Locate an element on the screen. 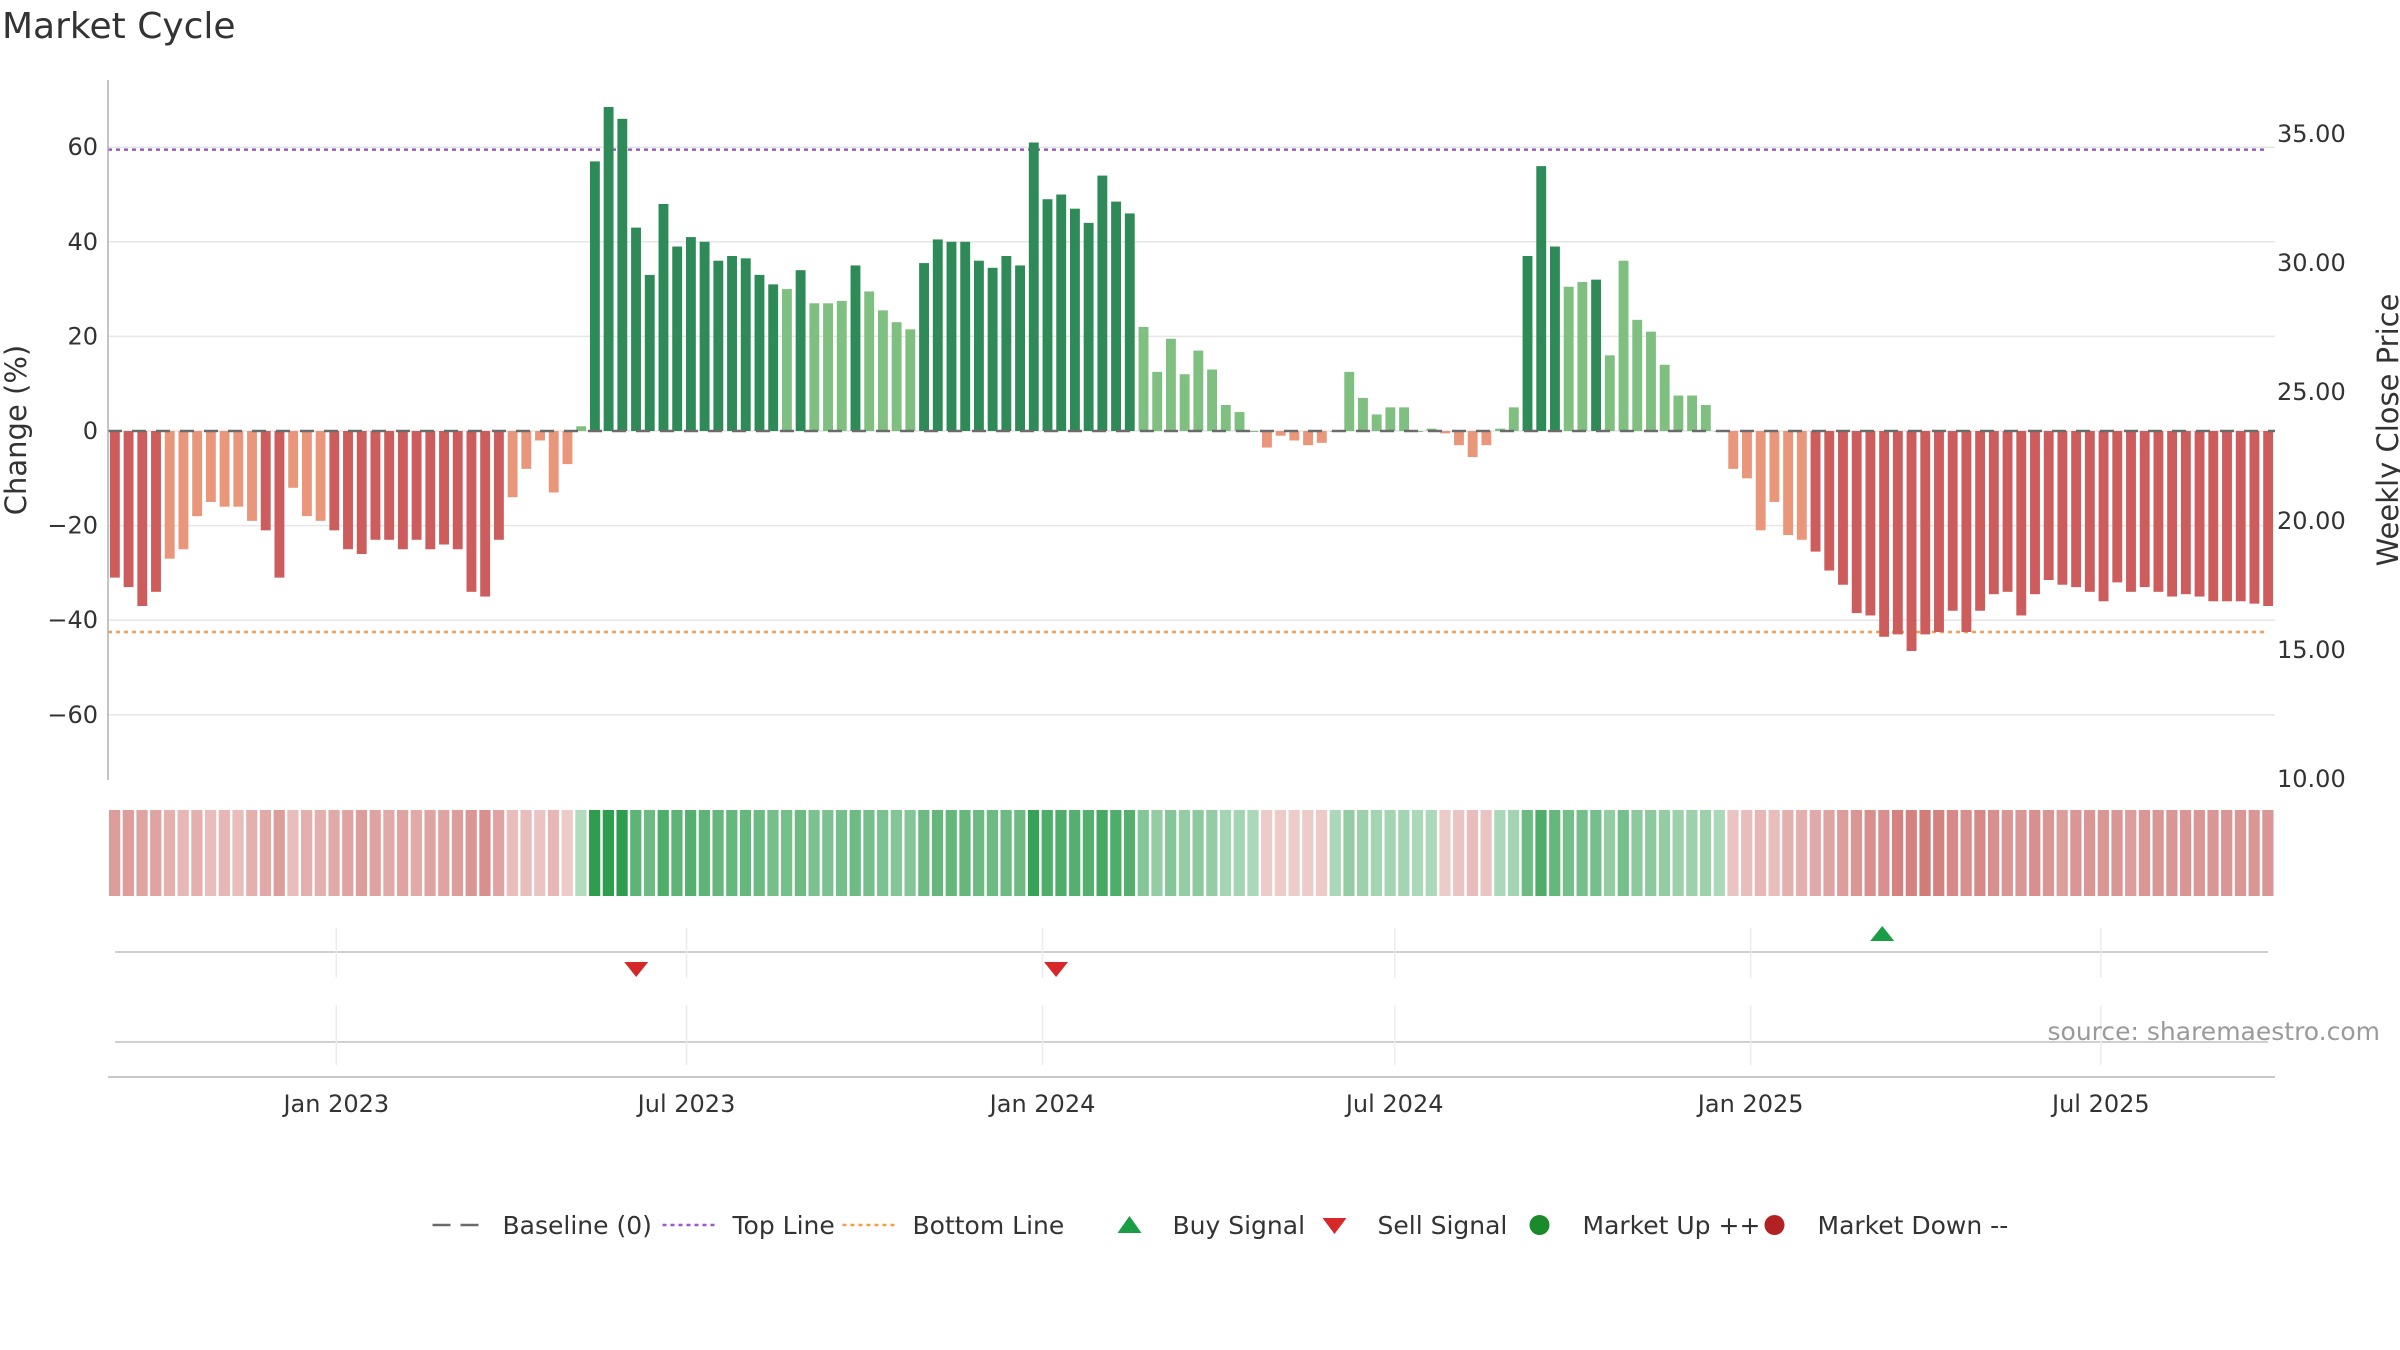 This screenshot has width=2400, height=1350. legend-label: Market Down -- is located at coordinates (1913, 1225).